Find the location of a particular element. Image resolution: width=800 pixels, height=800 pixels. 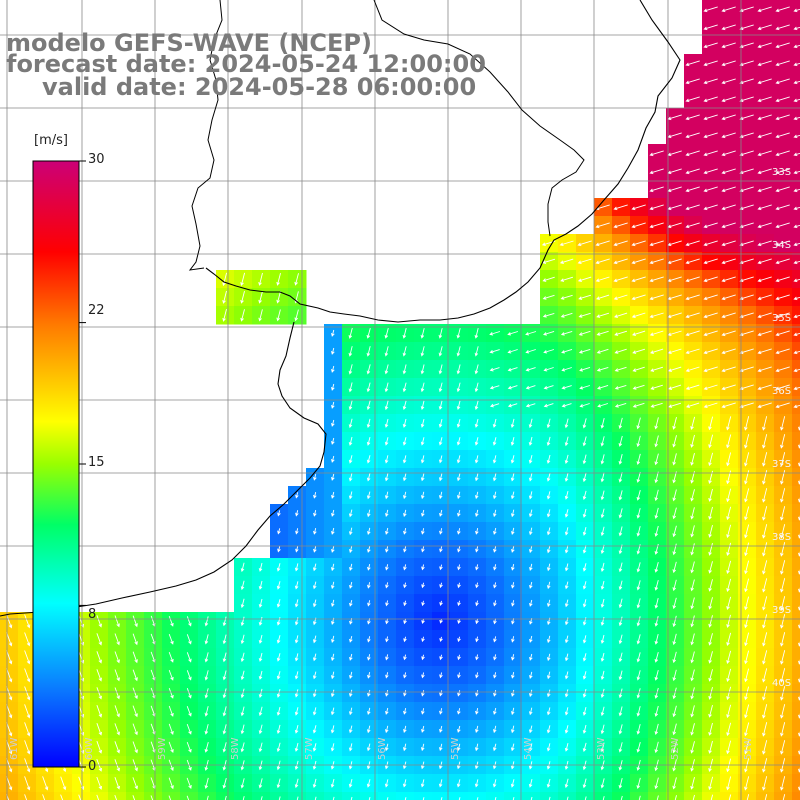

latitude-label: 37S is located at coordinates (781, 464).